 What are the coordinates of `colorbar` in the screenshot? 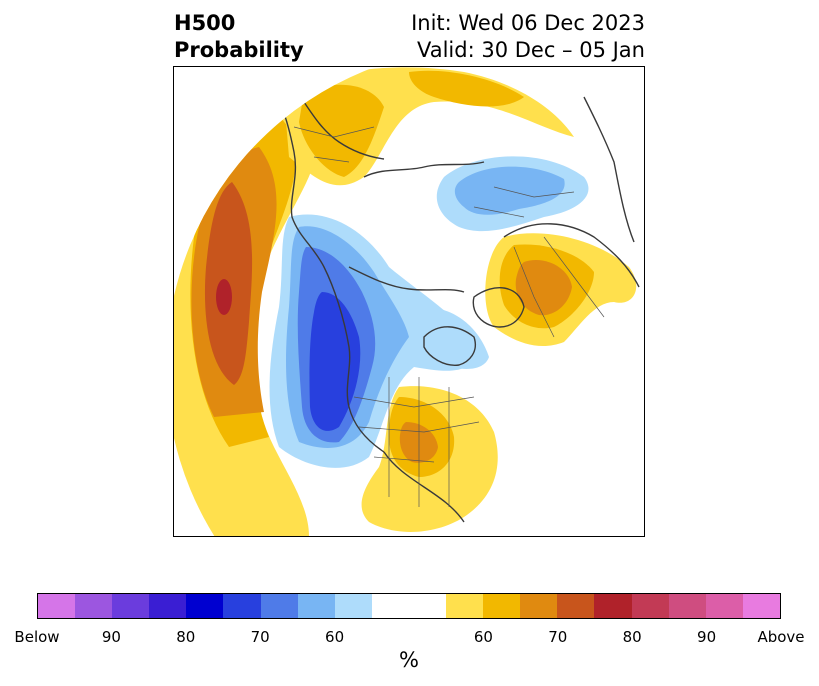 It's located at (409, 606).